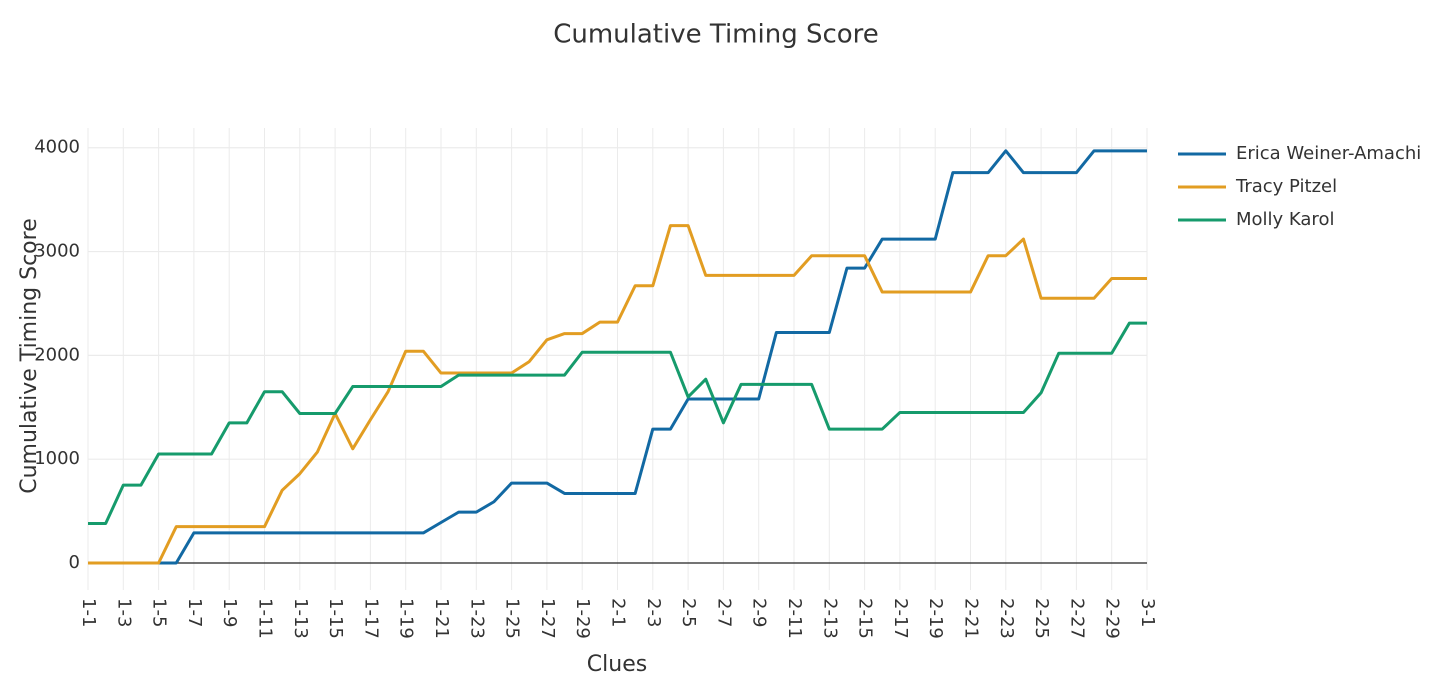 The width and height of the screenshot is (1456, 693). I want to click on x-tick-label: 2-23, so click(1006, 618).